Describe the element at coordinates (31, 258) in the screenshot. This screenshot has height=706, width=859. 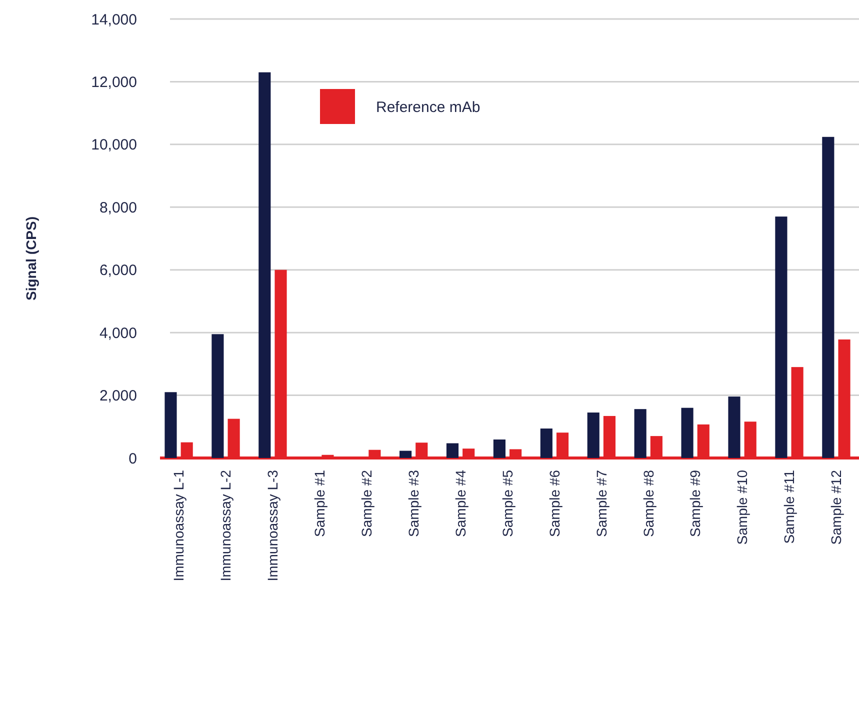
I see `y-axis-title: Signal (CPS)` at that location.